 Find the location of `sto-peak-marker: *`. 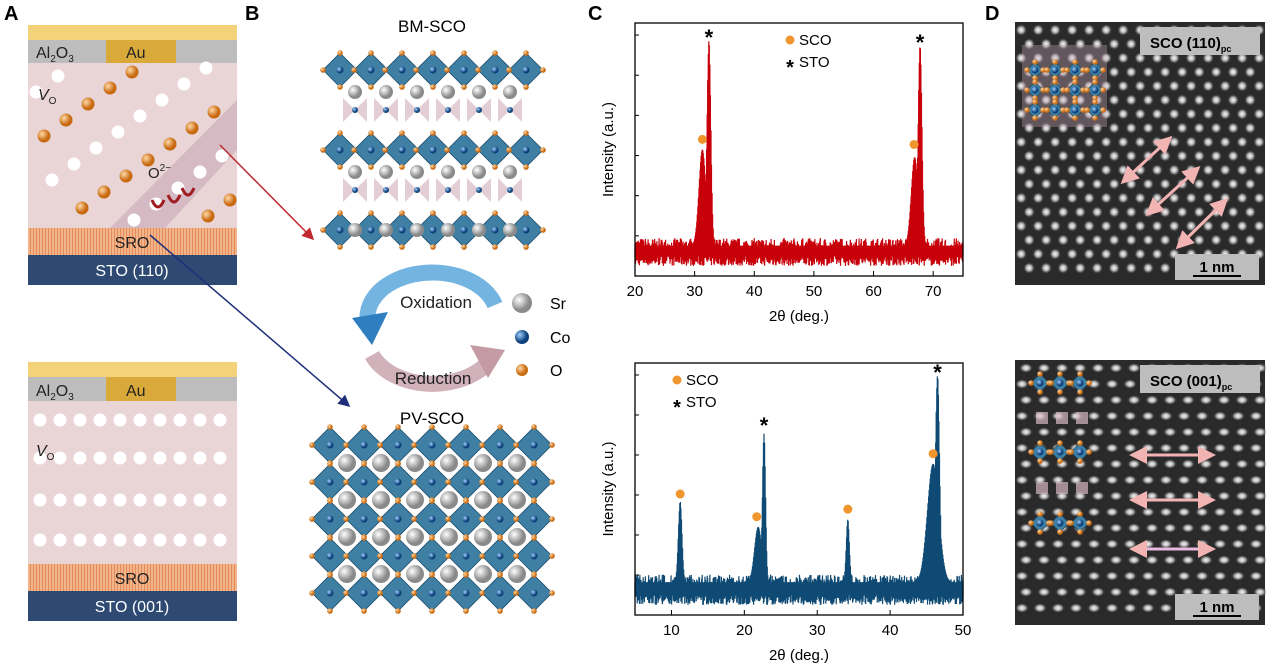

sto-peak-marker: * is located at coordinates (937, 372).